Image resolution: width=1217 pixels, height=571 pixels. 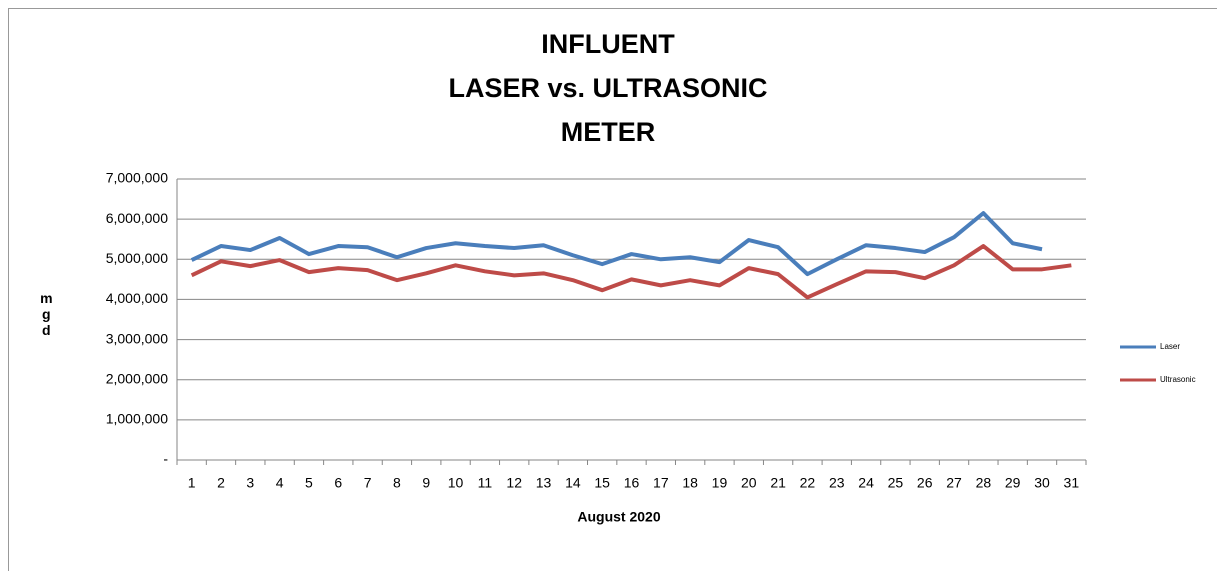 What do you see at coordinates (661, 483) in the screenshot?
I see `x-tick-label: 17` at bounding box center [661, 483].